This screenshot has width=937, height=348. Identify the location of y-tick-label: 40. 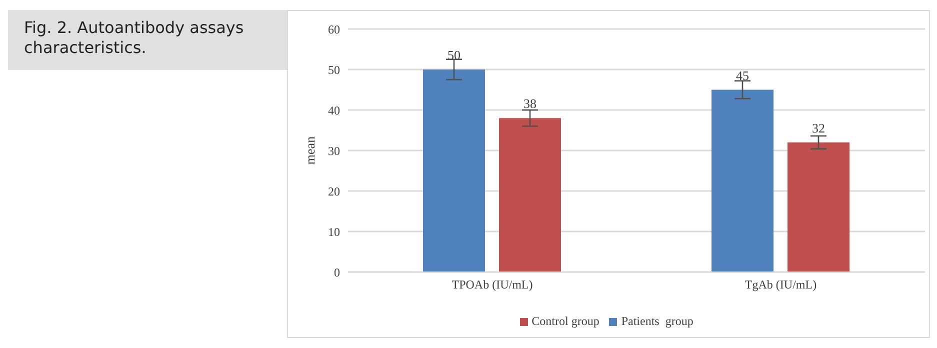
(334, 110).